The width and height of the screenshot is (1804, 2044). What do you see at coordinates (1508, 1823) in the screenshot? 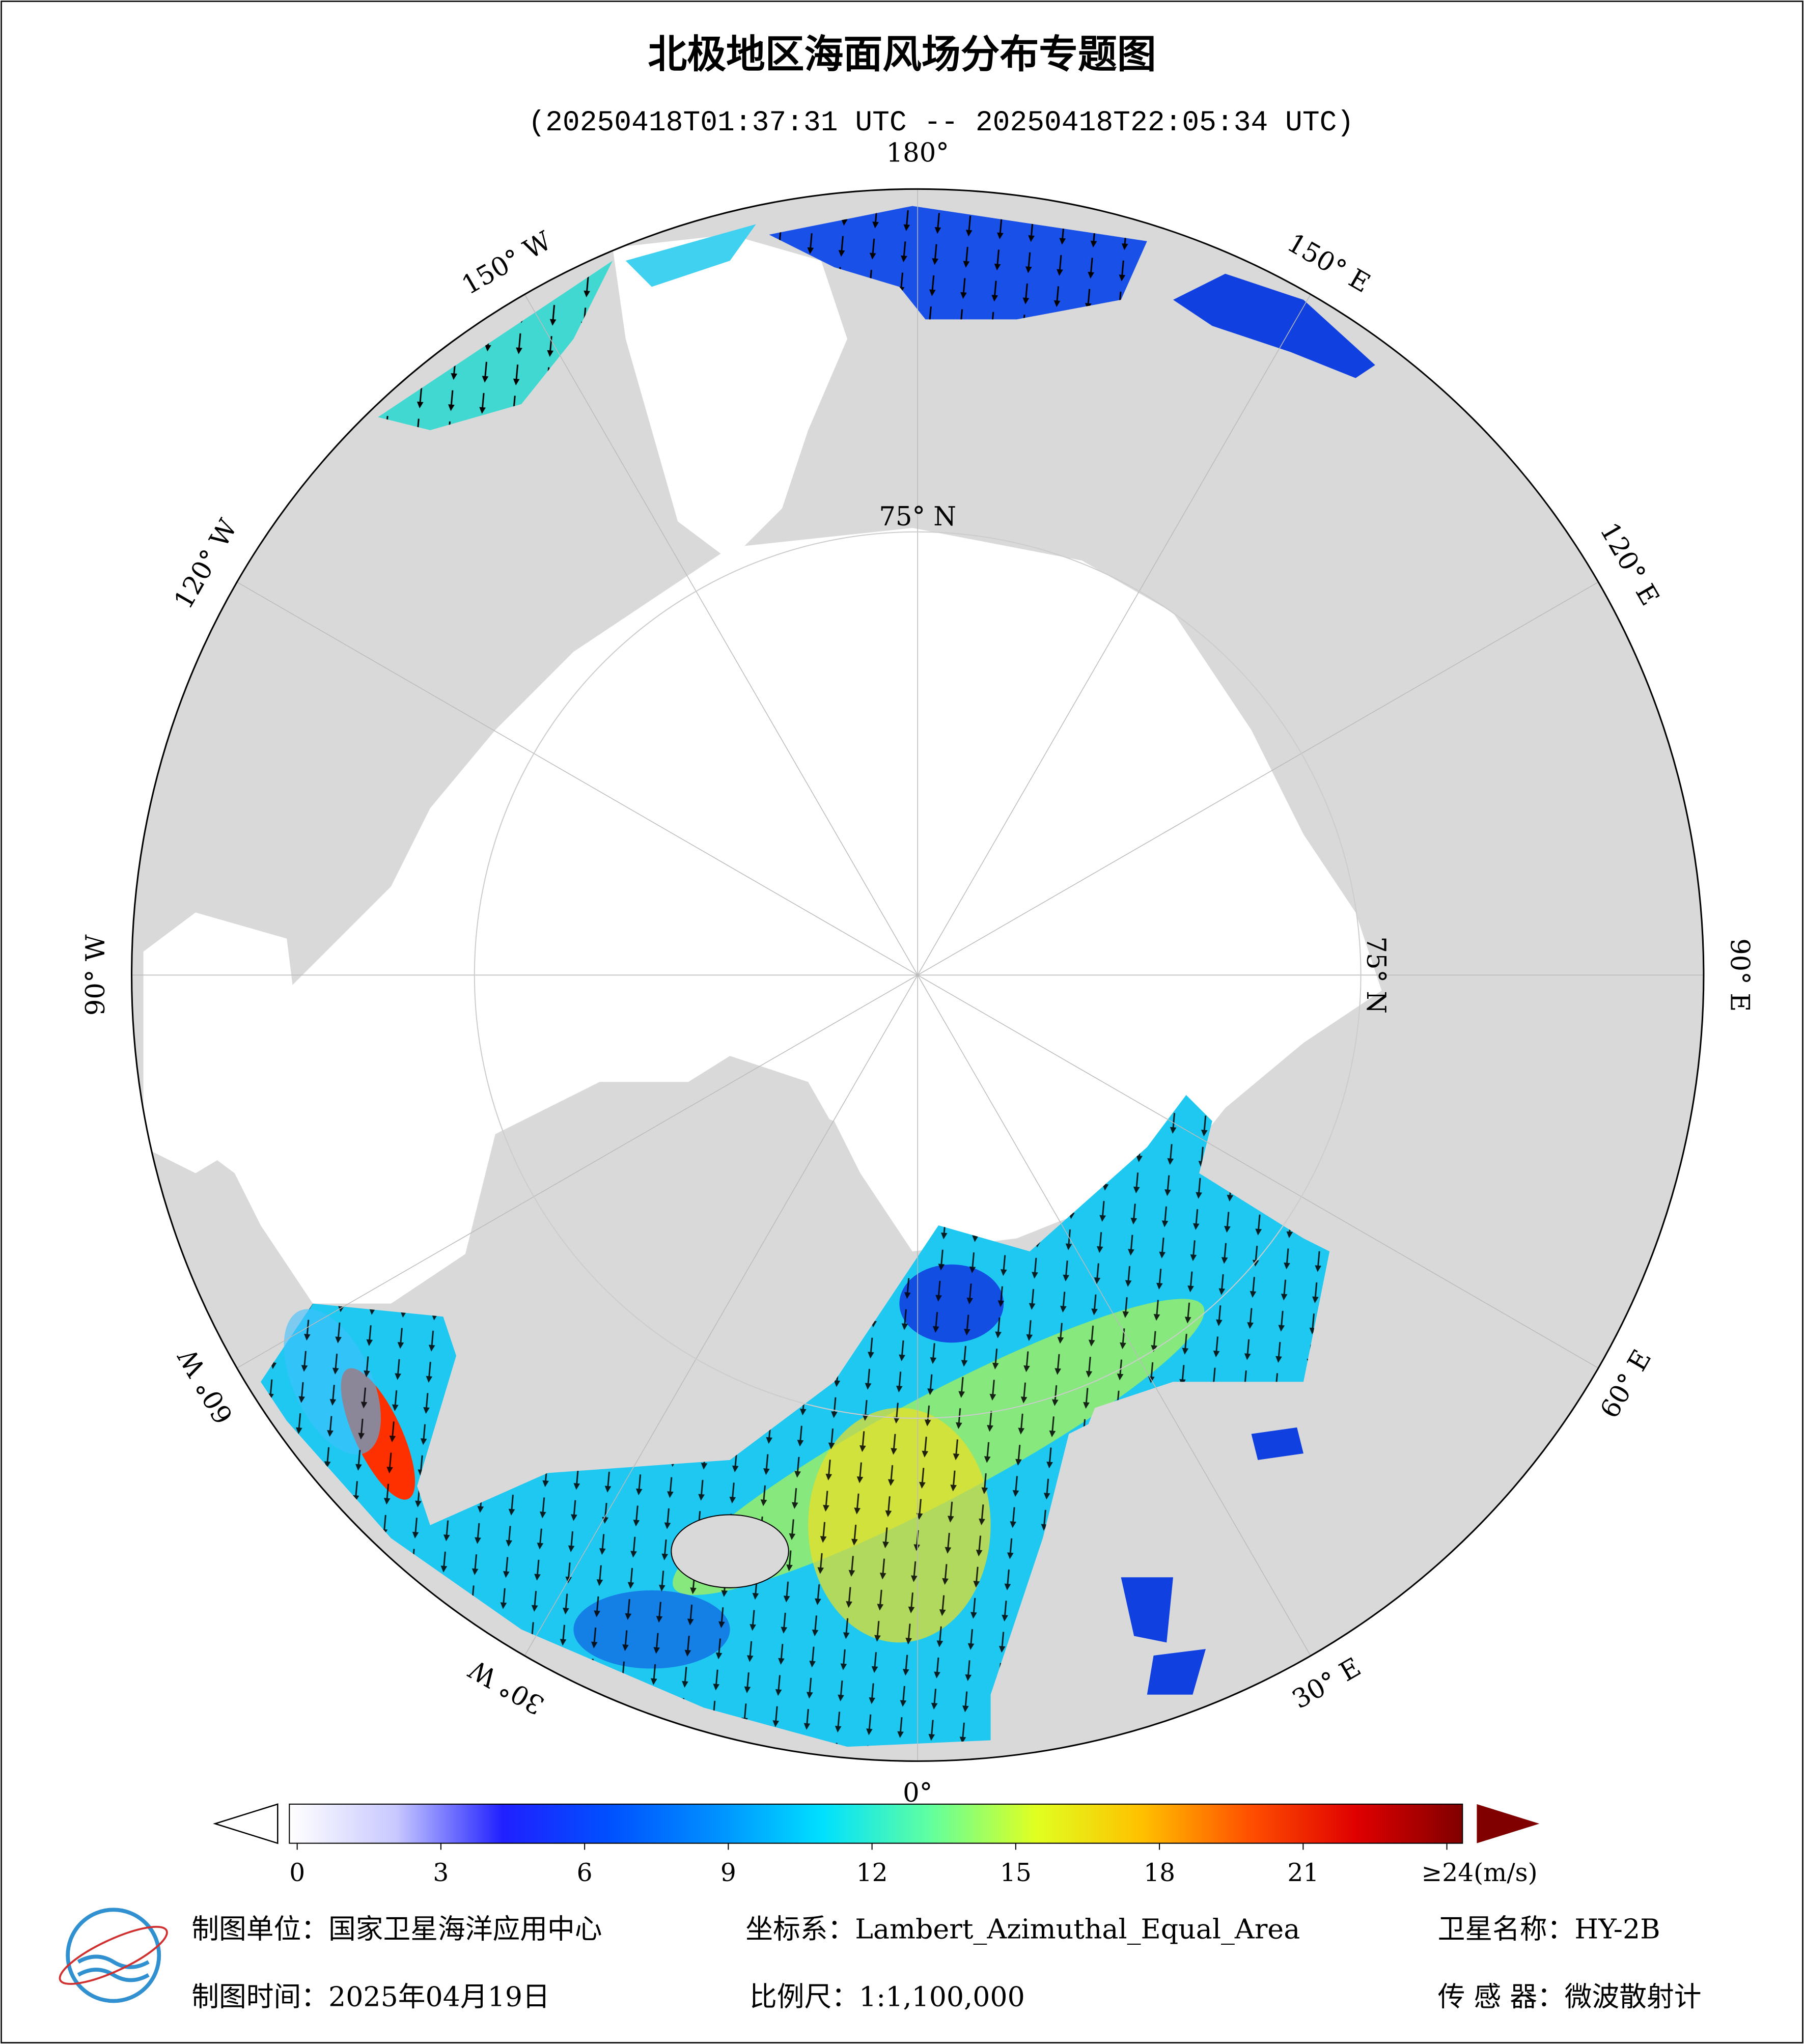
I see `colorbar-over` at bounding box center [1508, 1823].